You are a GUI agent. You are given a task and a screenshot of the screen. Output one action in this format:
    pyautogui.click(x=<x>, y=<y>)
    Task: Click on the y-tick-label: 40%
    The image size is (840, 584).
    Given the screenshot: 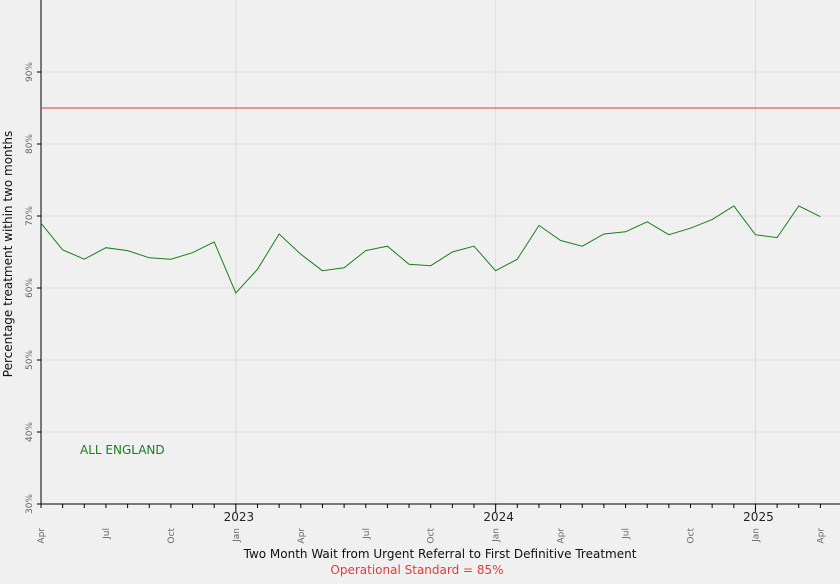 What is the action you would take?
    pyautogui.click(x=30, y=432)
    